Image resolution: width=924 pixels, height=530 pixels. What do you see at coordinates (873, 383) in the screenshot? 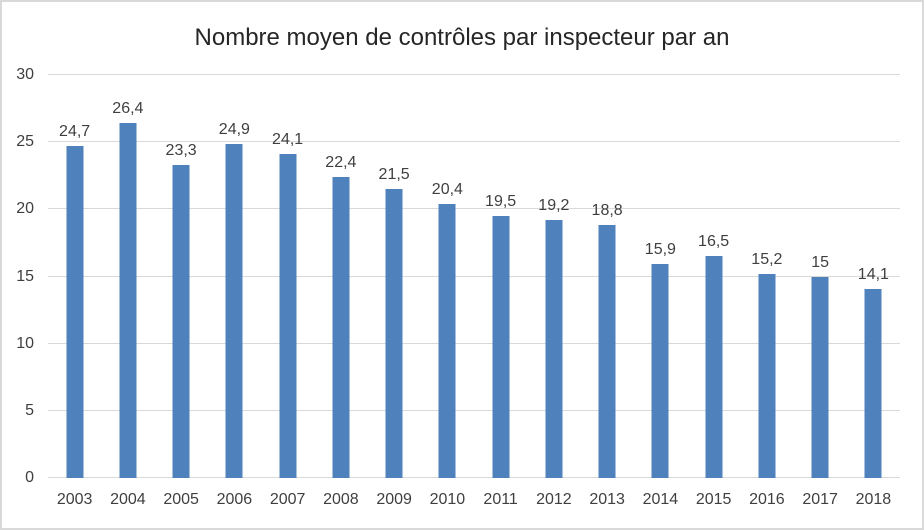
I see `bar-2018` at bounding box center [873, 383].